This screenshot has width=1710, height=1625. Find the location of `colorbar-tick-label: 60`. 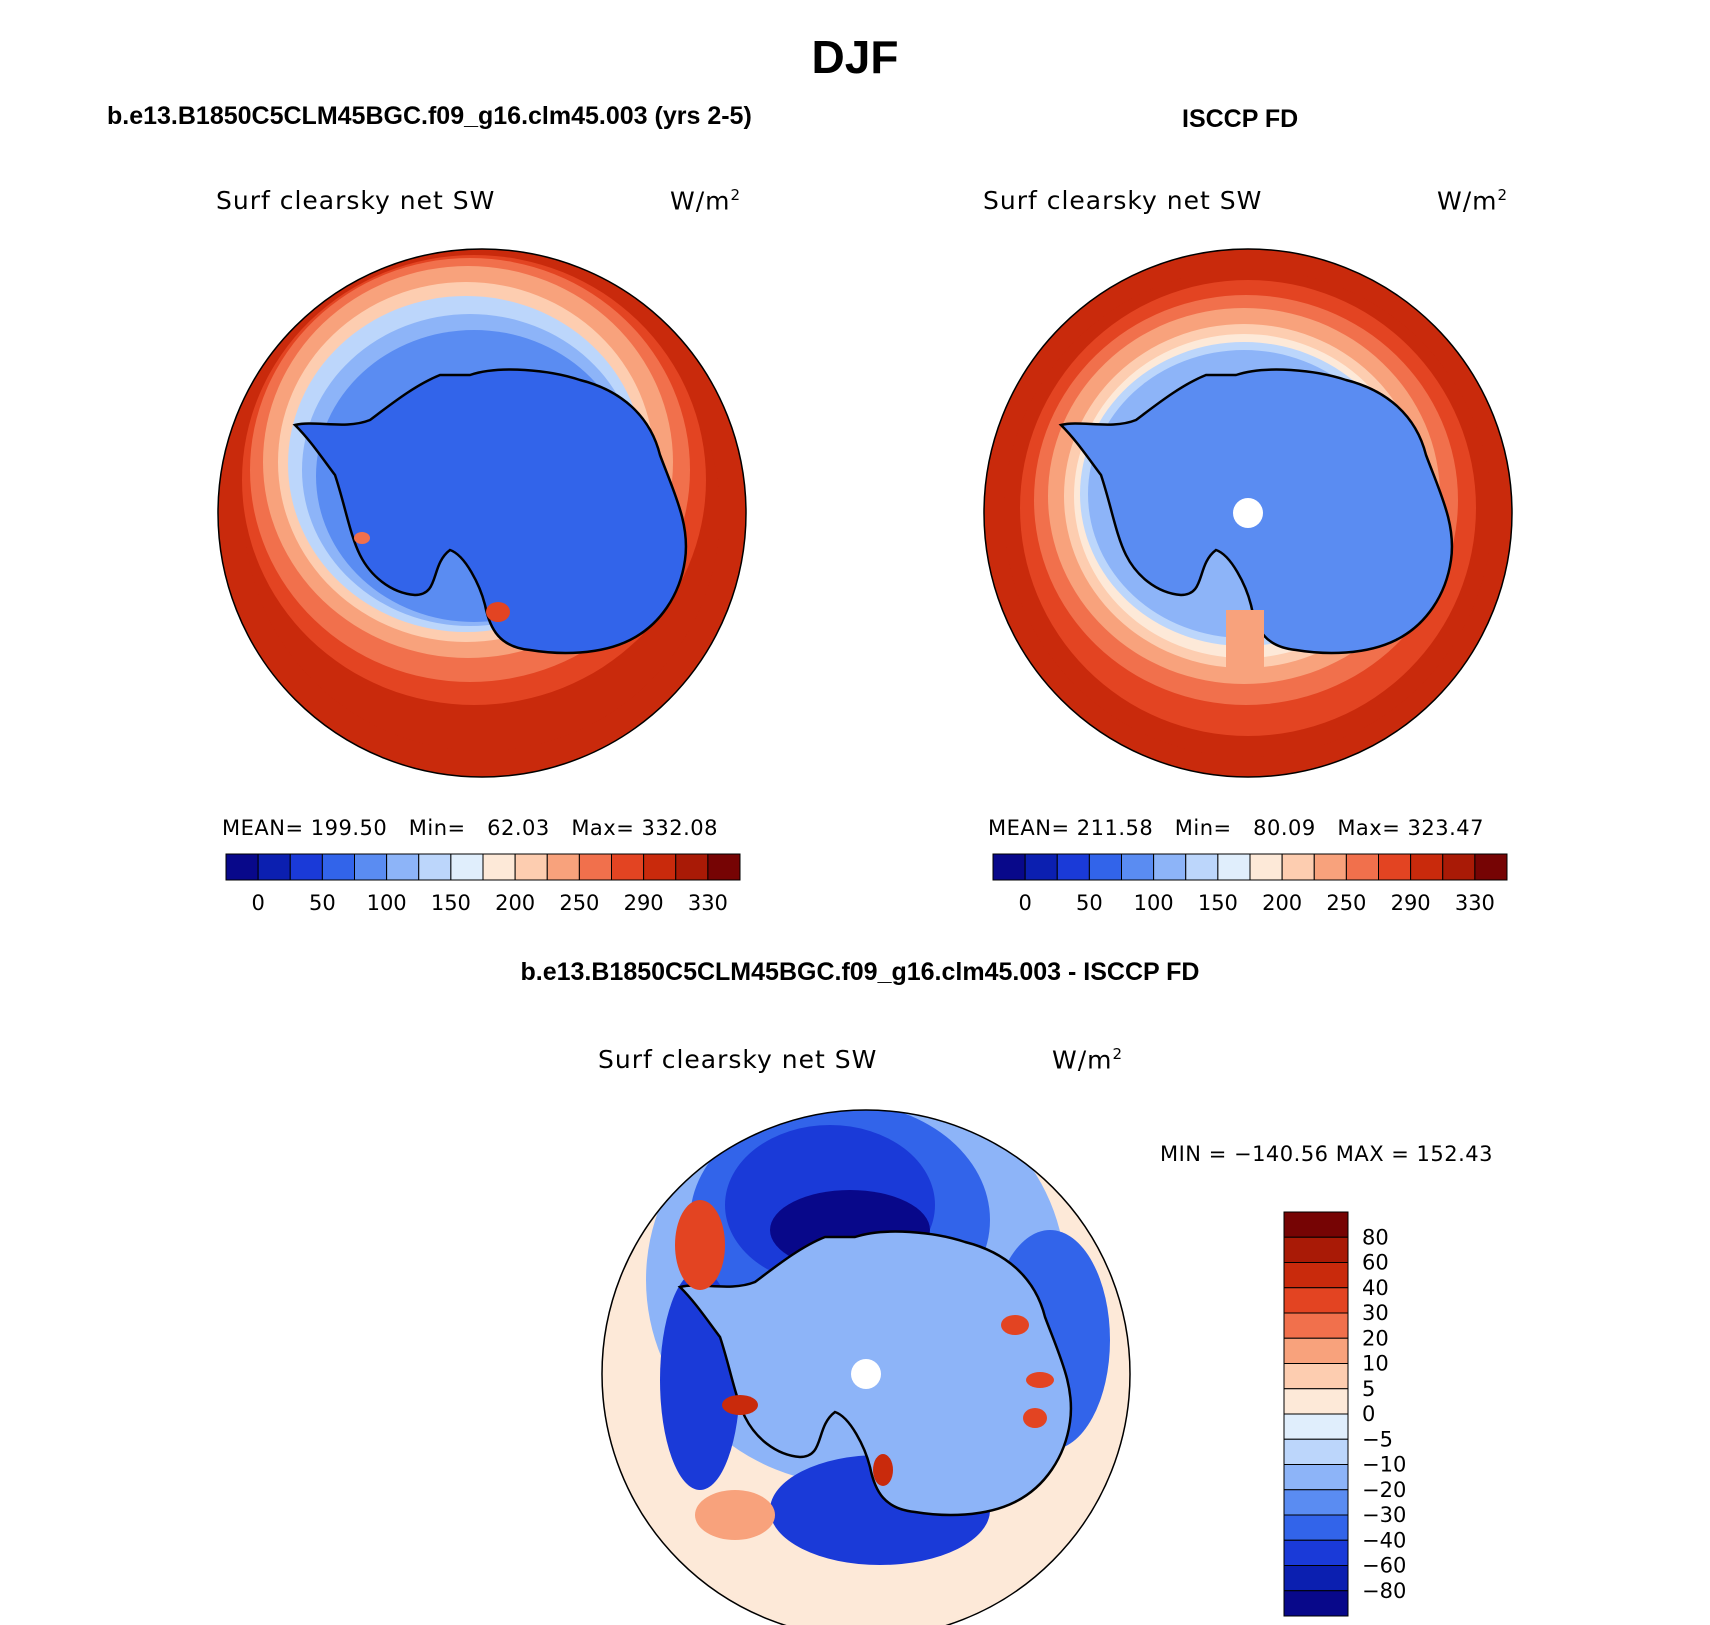

colorbar-tick-label: 60 is located at coordinates (1375, 1263).